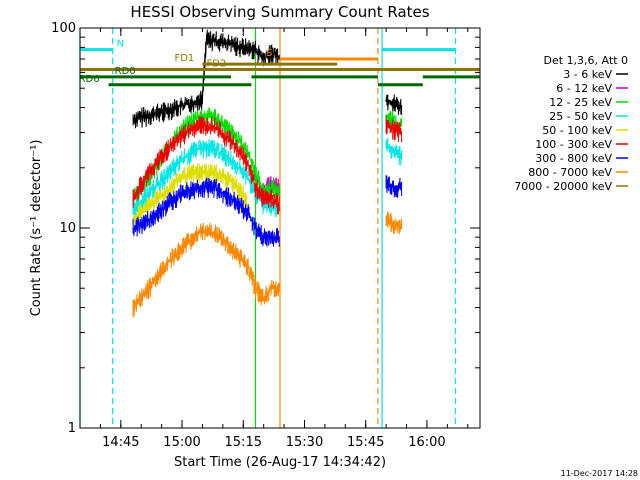 The width and height of the screenshot is (640, 480). Describe the element at coordinates (580, 116) in the screenshot. I see `legend-entry-3: 25 - 50 keV` at that location.